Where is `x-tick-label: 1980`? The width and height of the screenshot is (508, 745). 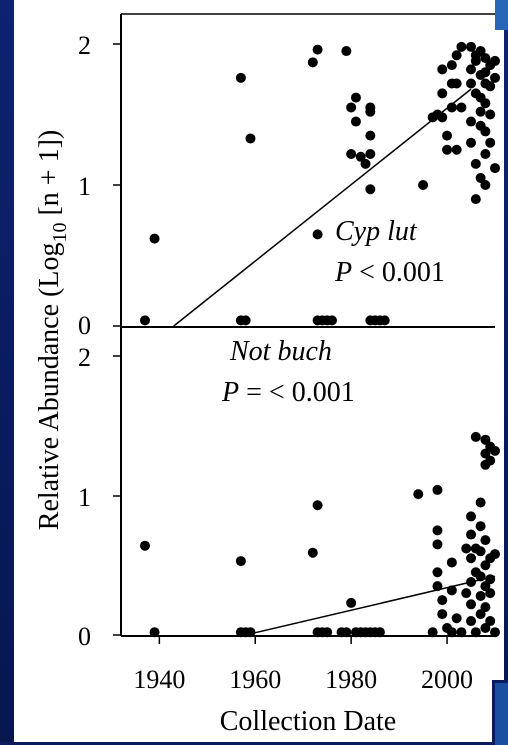 x-tick-label: 1980 is located at coordinates (351, 679).